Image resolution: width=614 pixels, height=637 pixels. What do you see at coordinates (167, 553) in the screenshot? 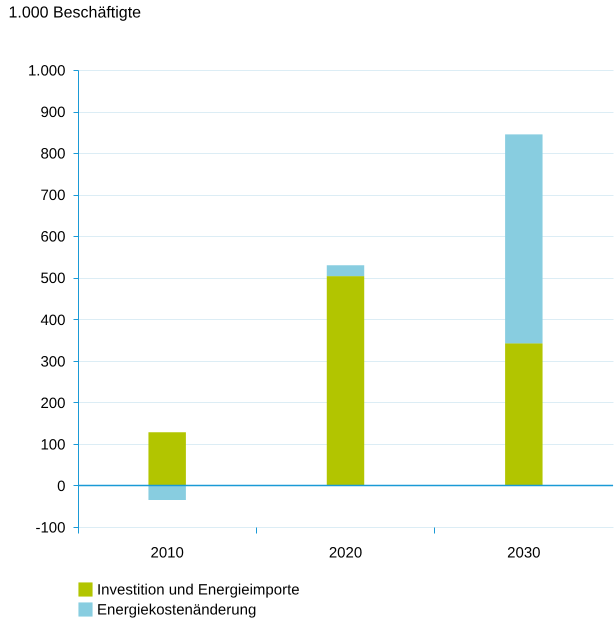
I see `x-tick-label: 2010` at bounding box center [167, 553].